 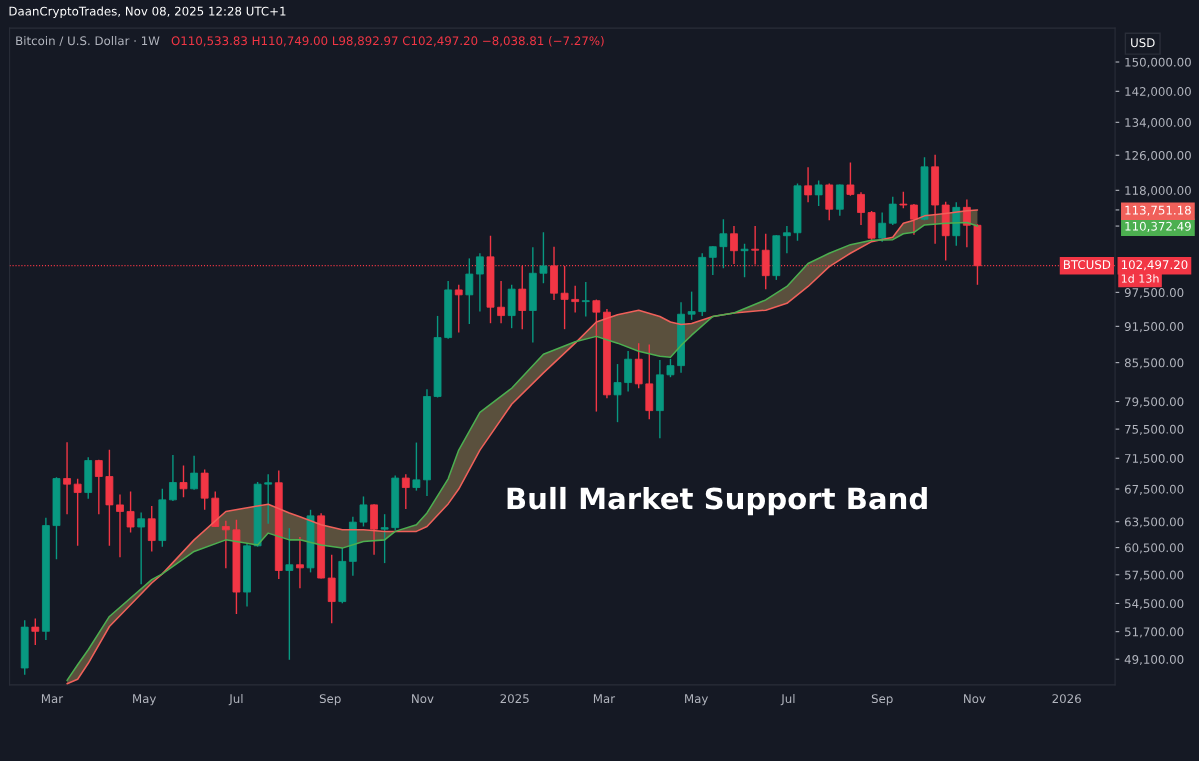 I want to click on text: Bitcoin / U.S. Dollar · 1W, so click(x=88, y=41).